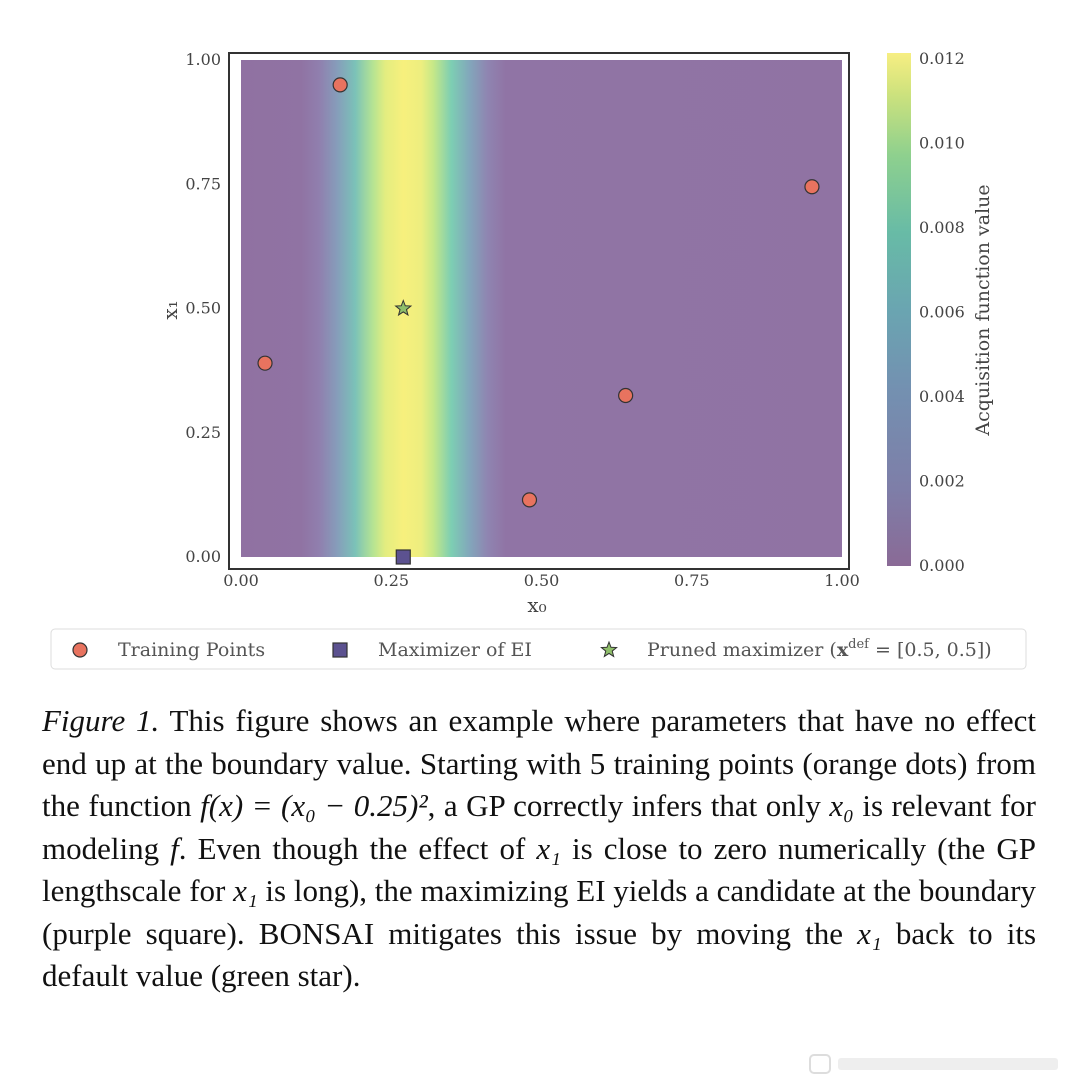 The image size is (1080, 1087). Describe the element at coordinates (191, 650) in the screenshot. I see `legend-training-label: Training Points` at that location.